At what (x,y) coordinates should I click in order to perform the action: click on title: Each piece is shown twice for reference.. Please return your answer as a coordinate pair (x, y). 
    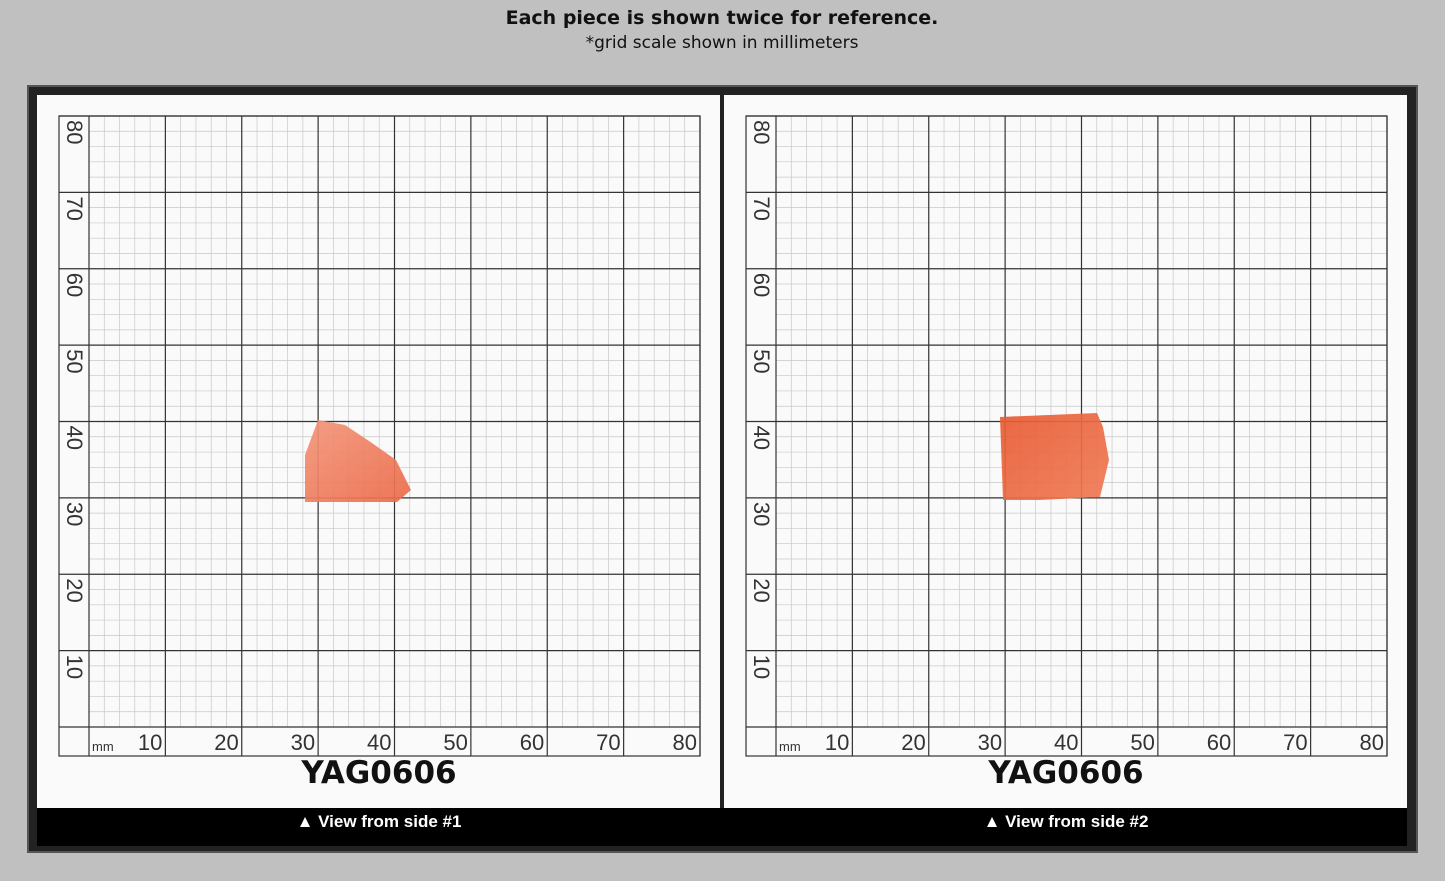
    Looking at the image, I should click on (722, 18).